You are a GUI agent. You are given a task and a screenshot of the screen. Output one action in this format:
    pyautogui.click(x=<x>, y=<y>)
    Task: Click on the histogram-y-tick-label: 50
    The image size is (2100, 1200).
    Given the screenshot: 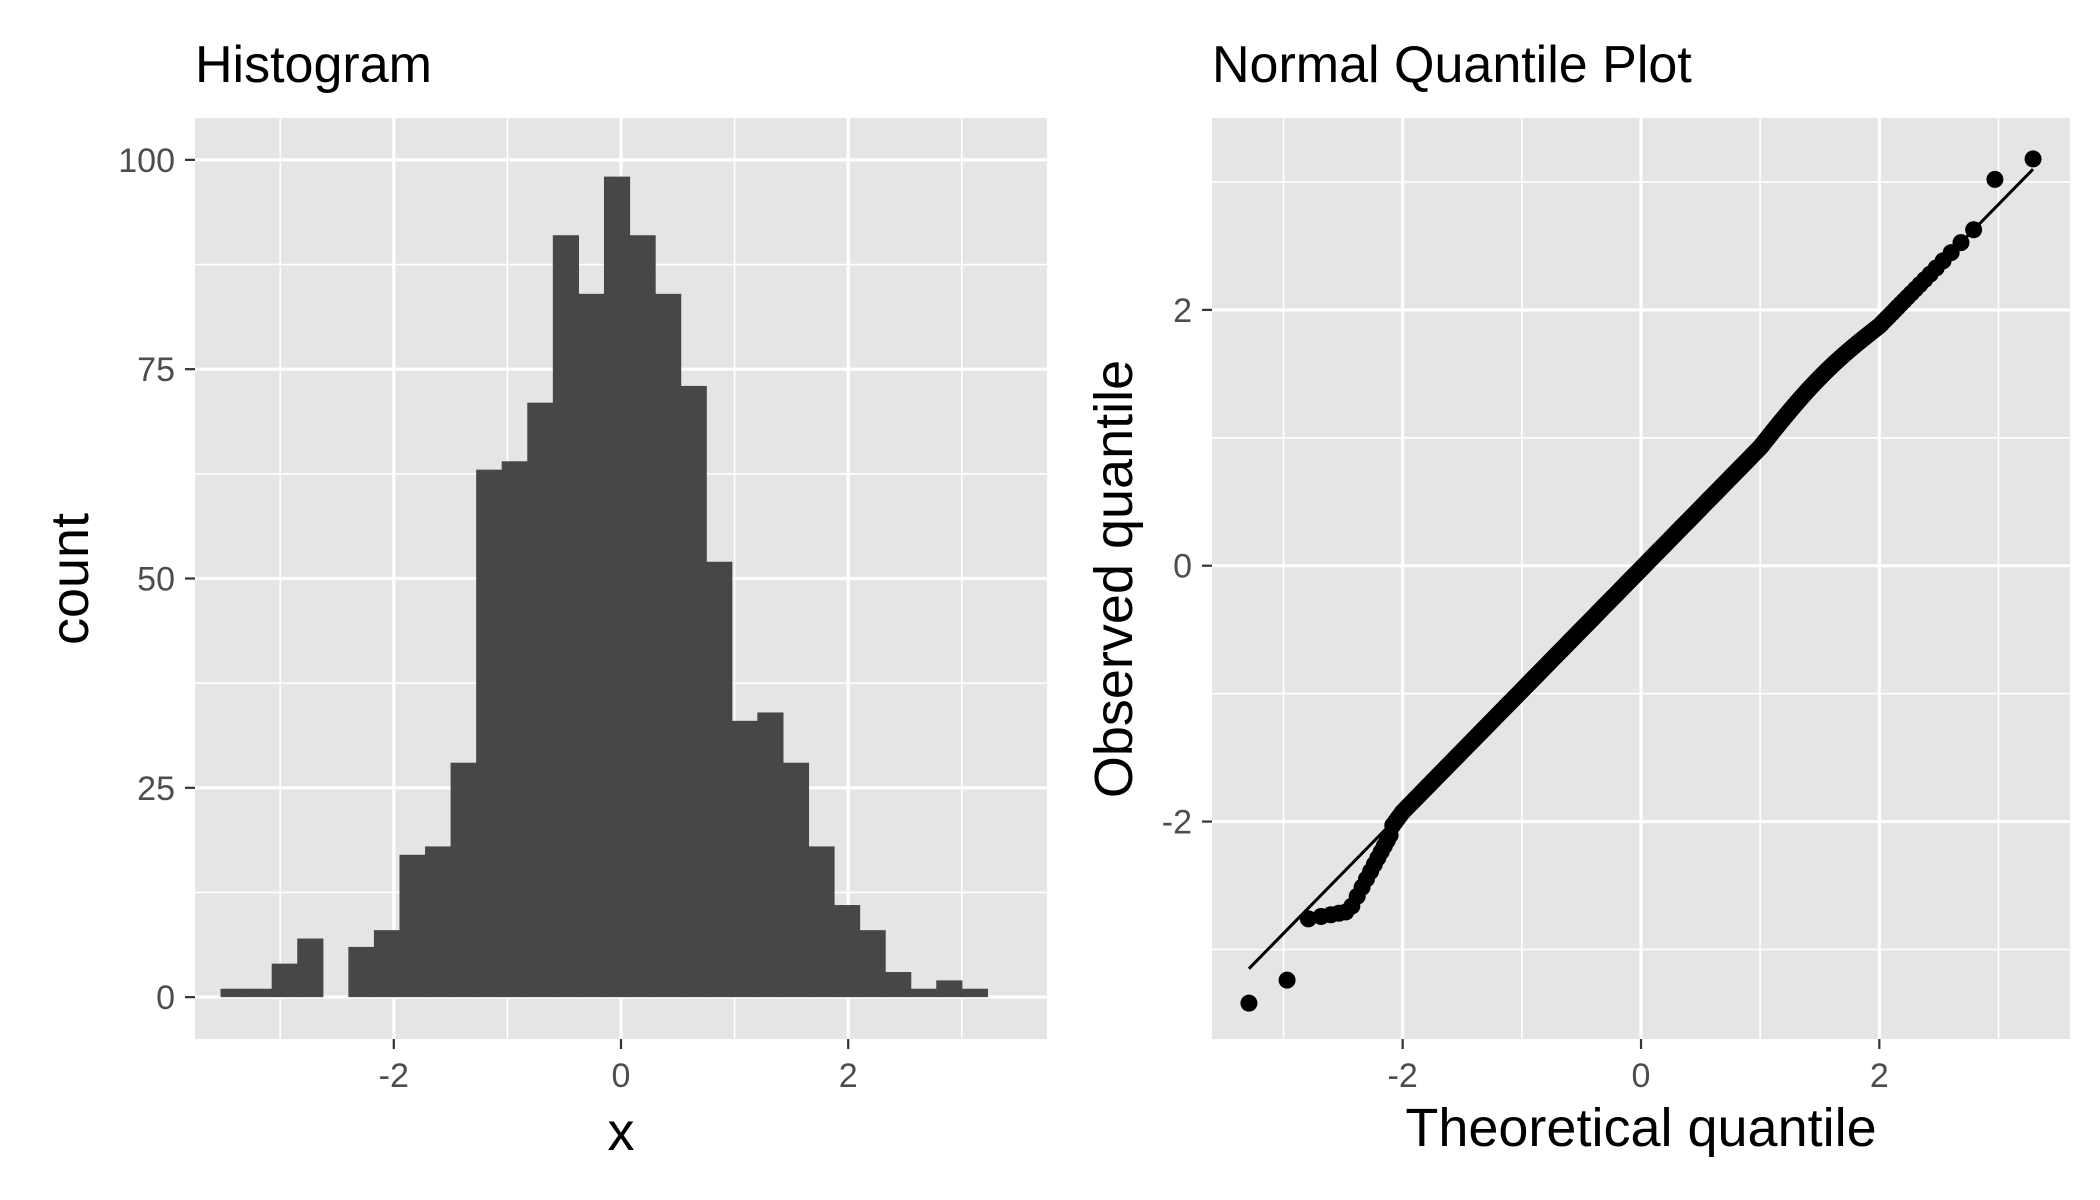 What is the action you would take?
    pyautogui.click(x=156, y=580)
    